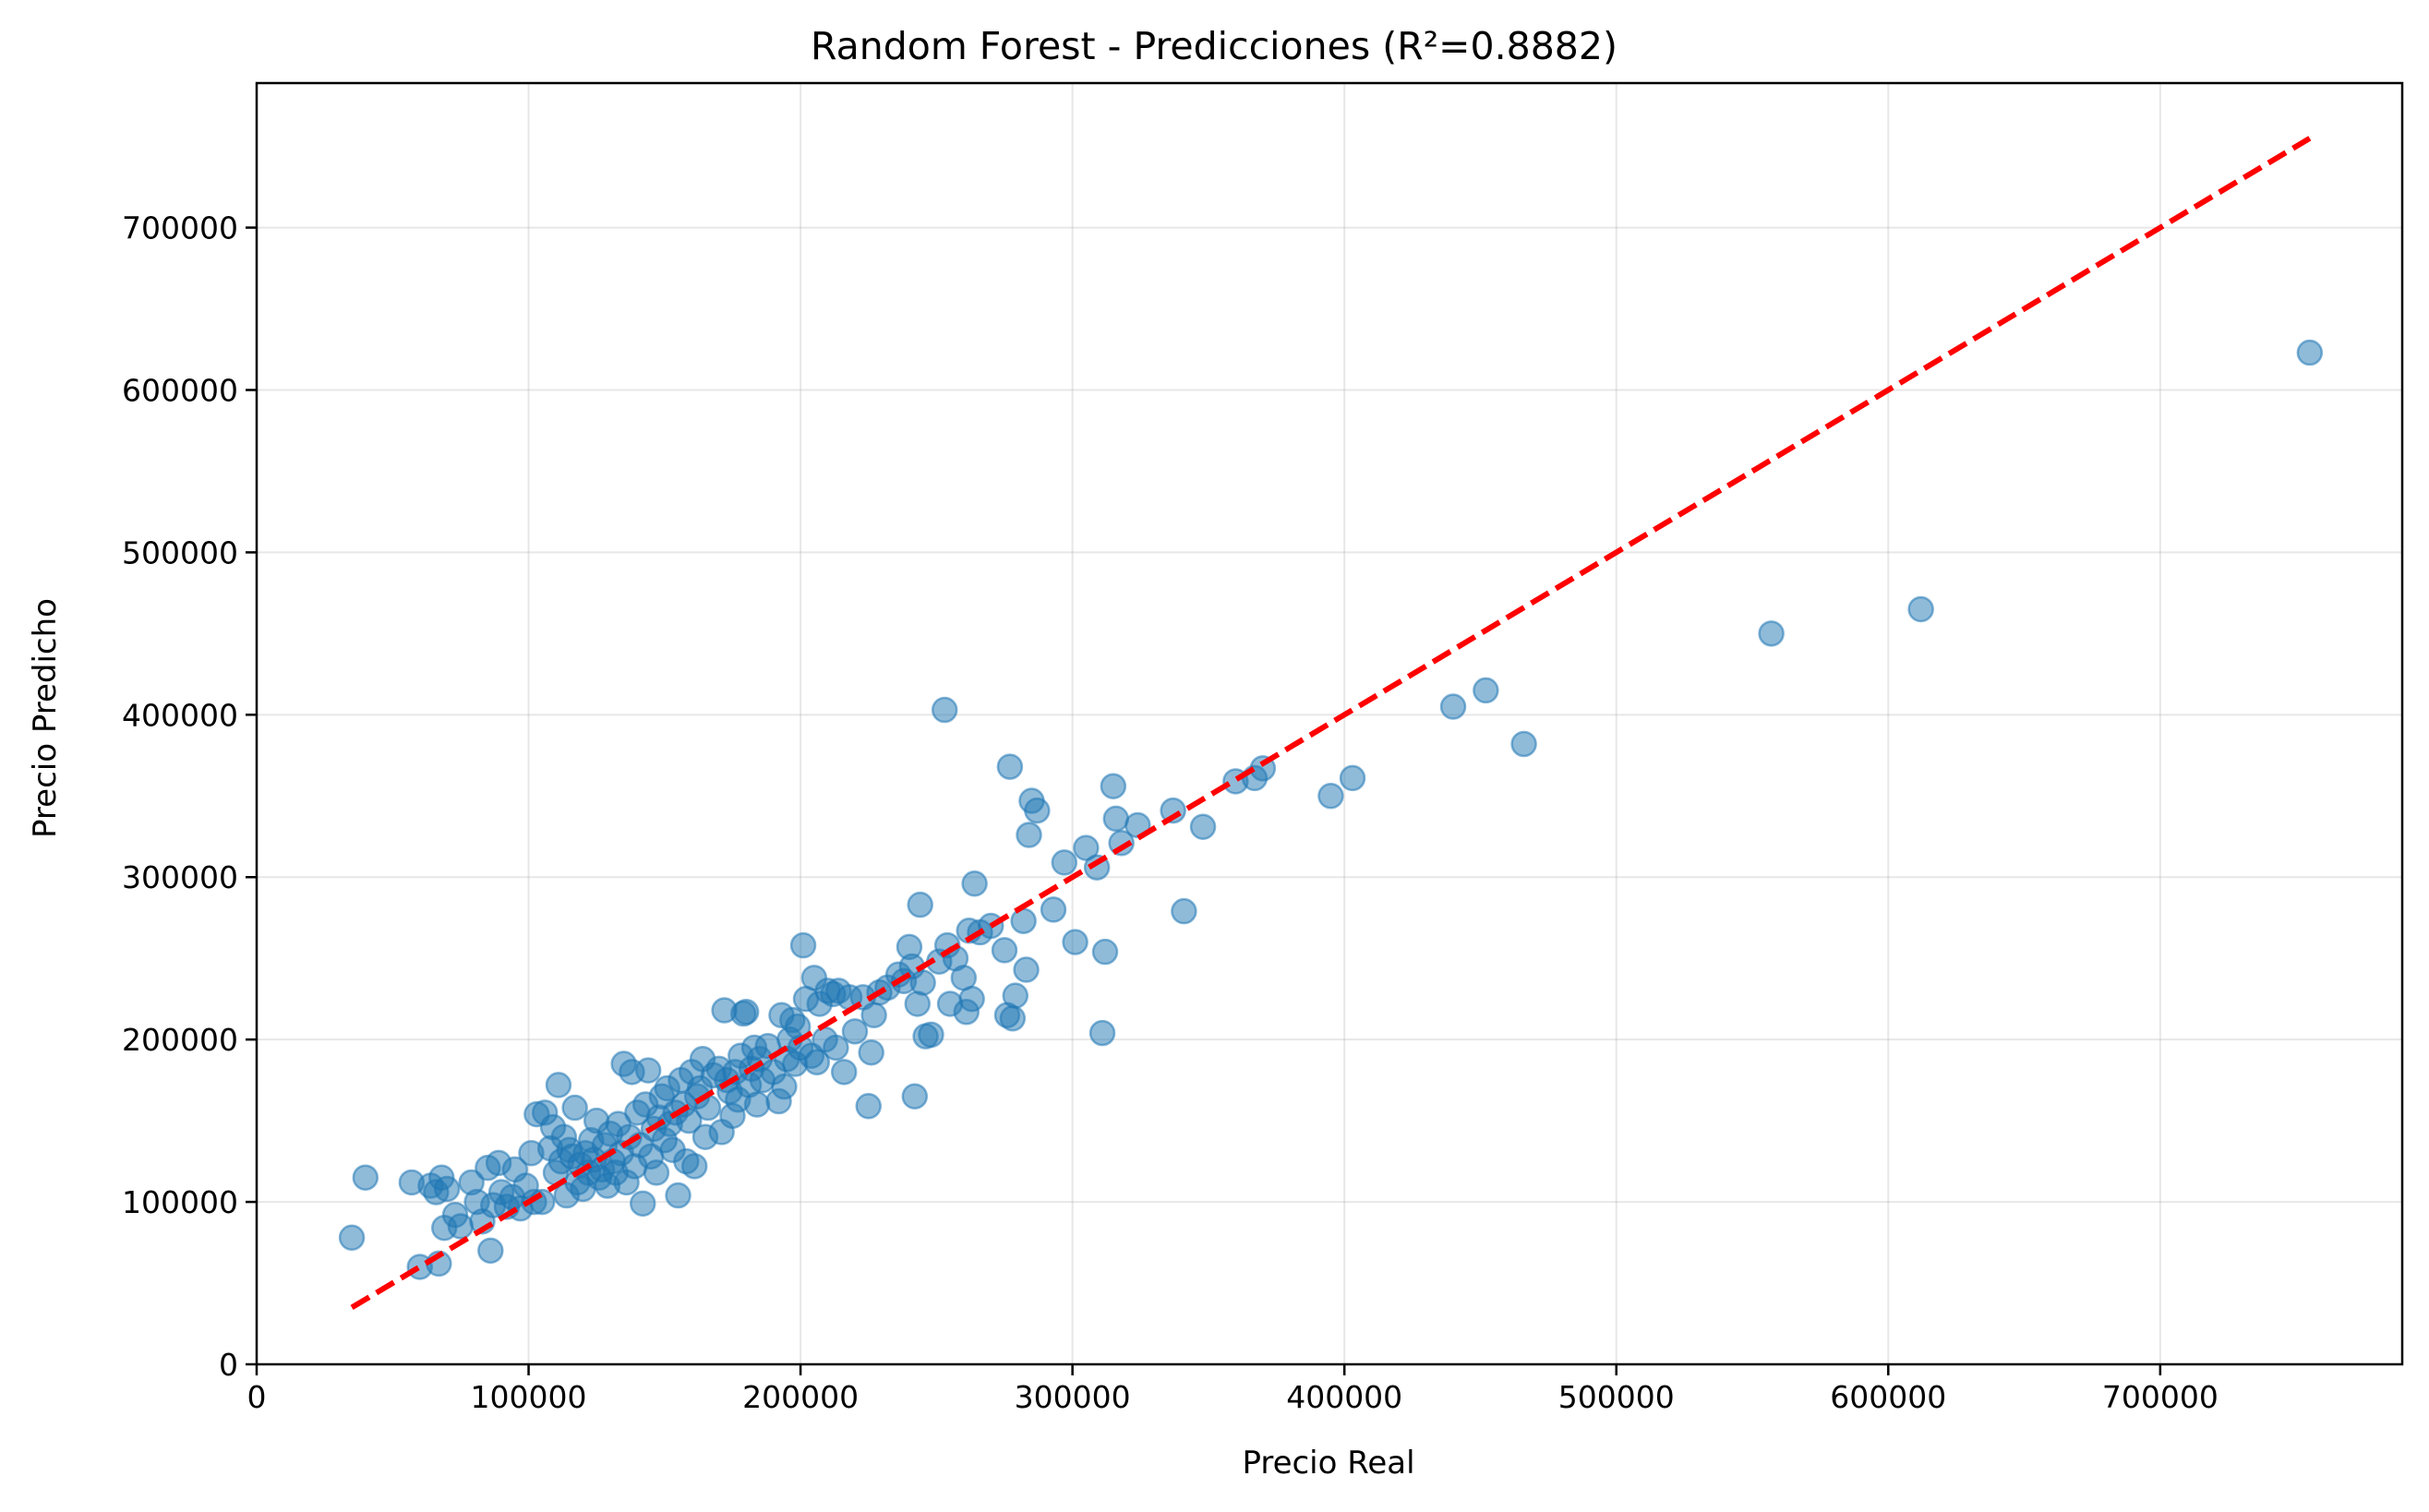 This screenshot has height=1512, width=2429. I want to click on x-tick-label: 400000, so click(1344, 1397).